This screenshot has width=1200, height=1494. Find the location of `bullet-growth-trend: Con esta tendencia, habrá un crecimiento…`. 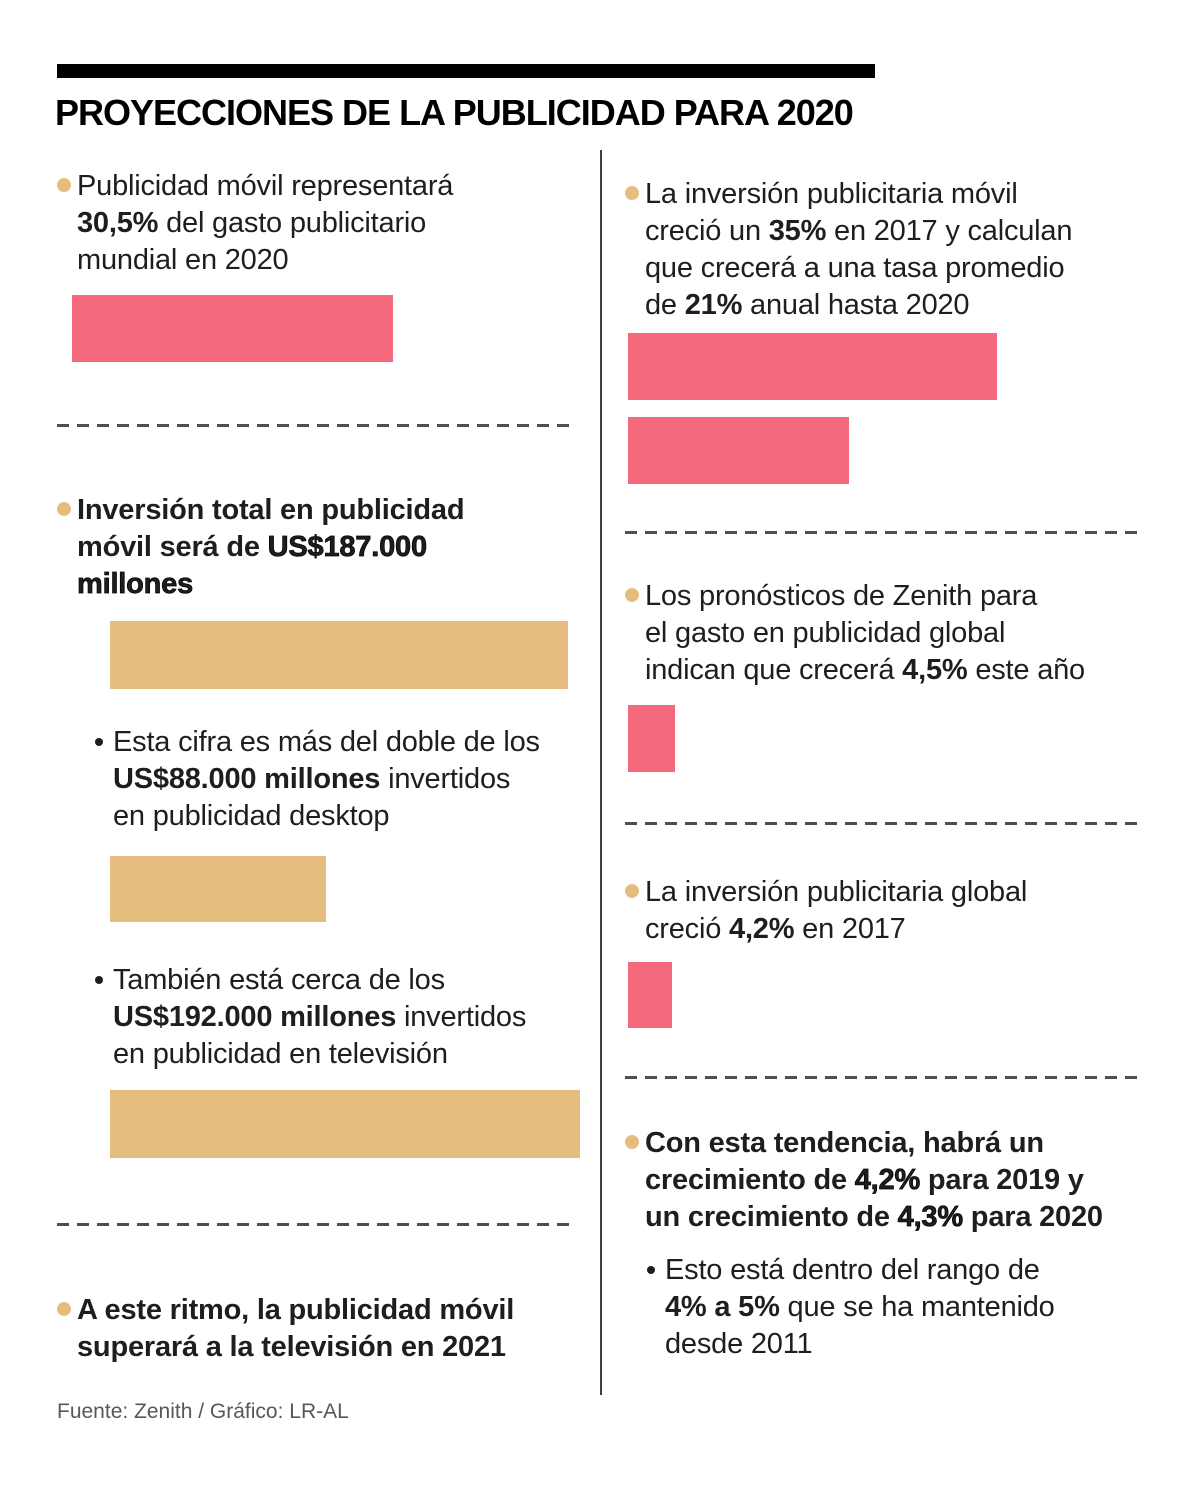

bullet-growth-trend: Con esta tendencia, habrá un crecimiento… is located at coordinates (907, 1180).